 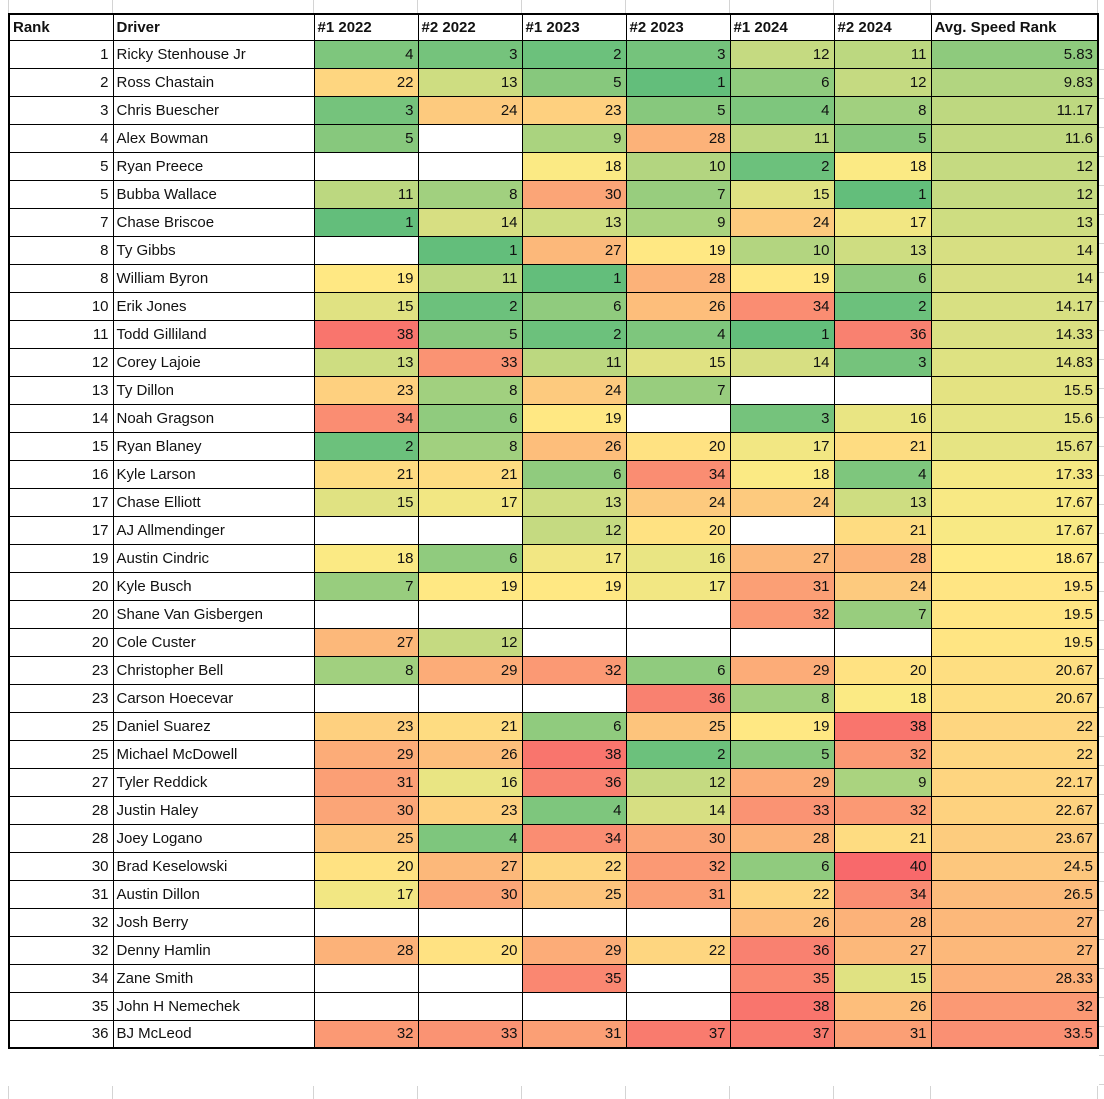 I want to click on driver-cell: Austin Cindric, so click(x=213, y=558).